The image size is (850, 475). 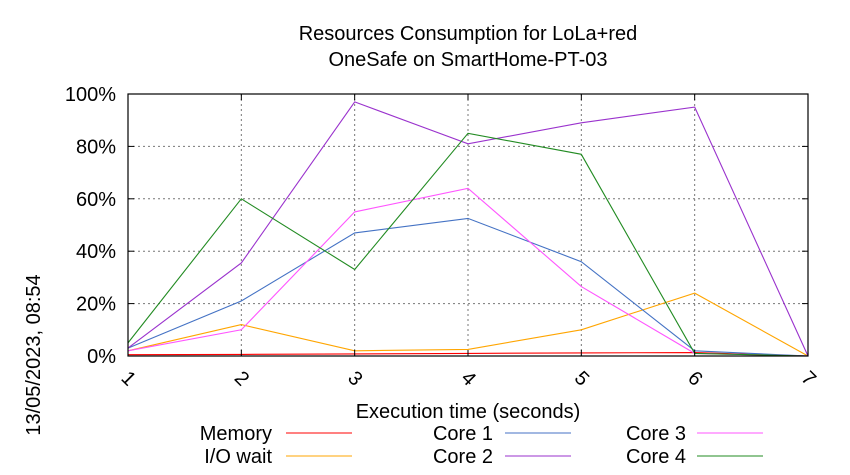 I want to click on chart-title-line-2: OneSafe on SmartHome-PT-03, so click(x=467, y=60).